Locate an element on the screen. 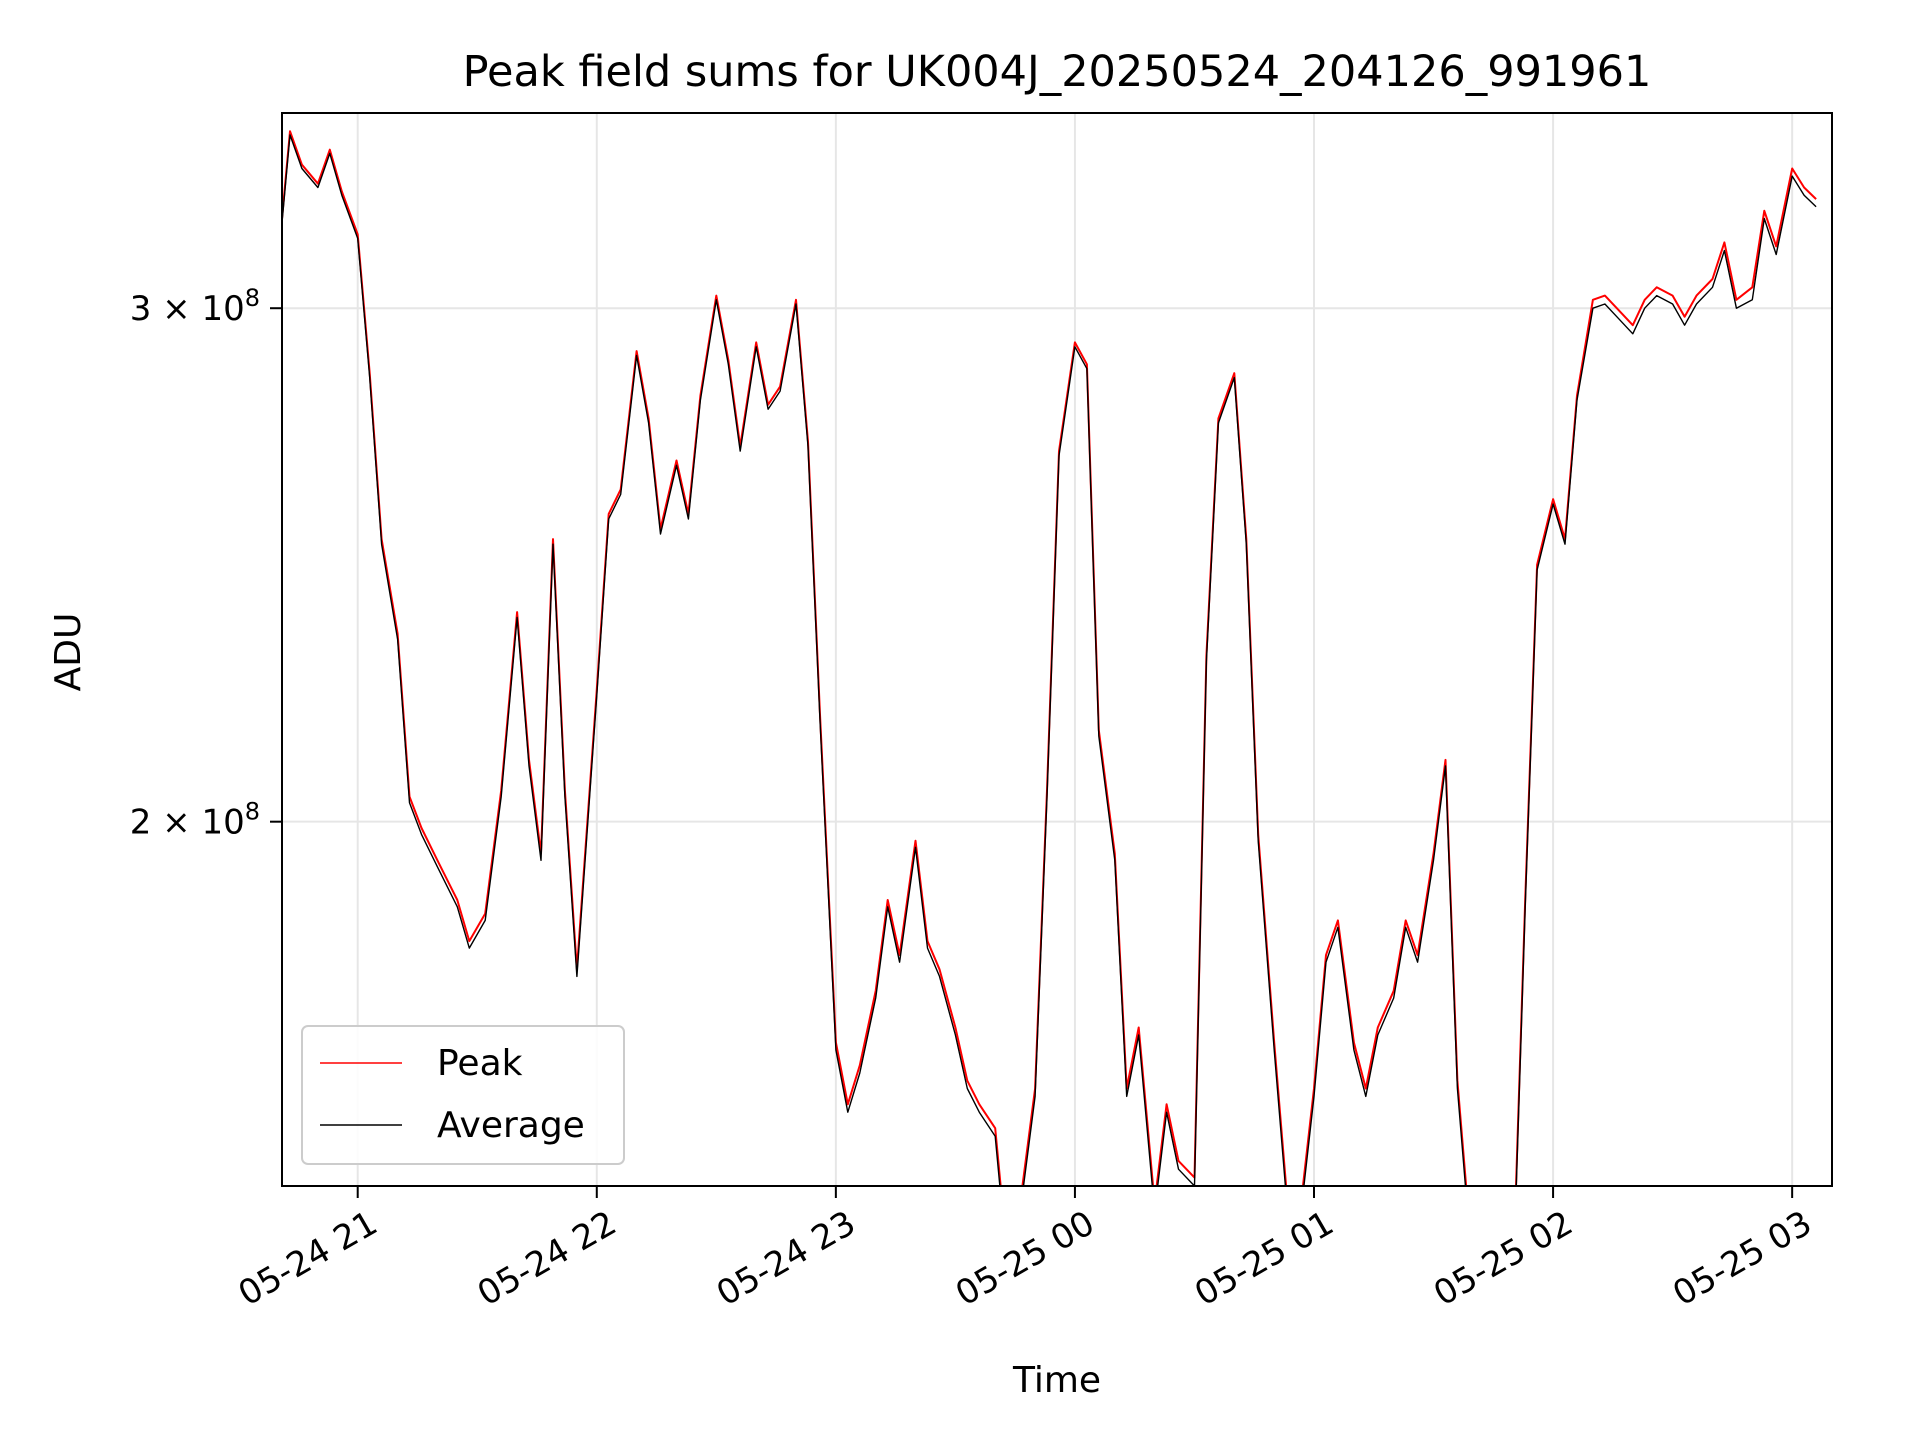 The width and height of the screenshot is (1920, 1440). legend-label-average: Average is located at coordinates (511, 1125).